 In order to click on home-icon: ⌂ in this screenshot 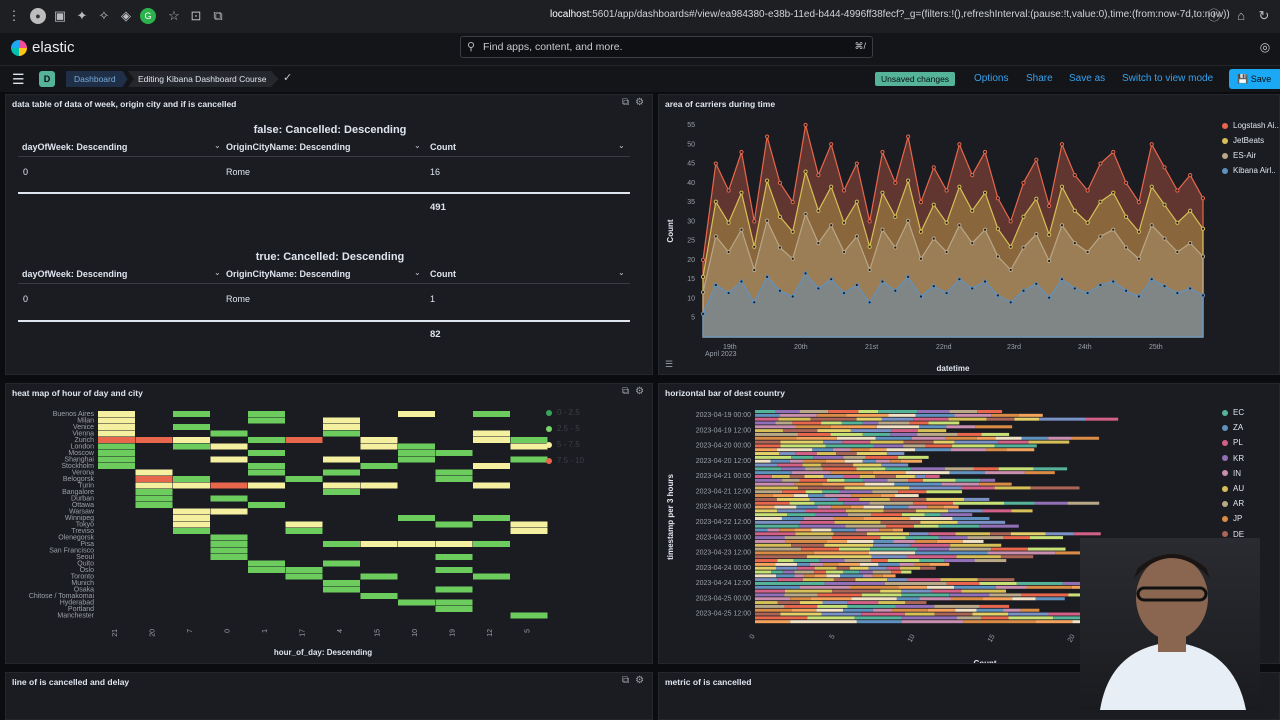, I will do `click(1241, 15)`.